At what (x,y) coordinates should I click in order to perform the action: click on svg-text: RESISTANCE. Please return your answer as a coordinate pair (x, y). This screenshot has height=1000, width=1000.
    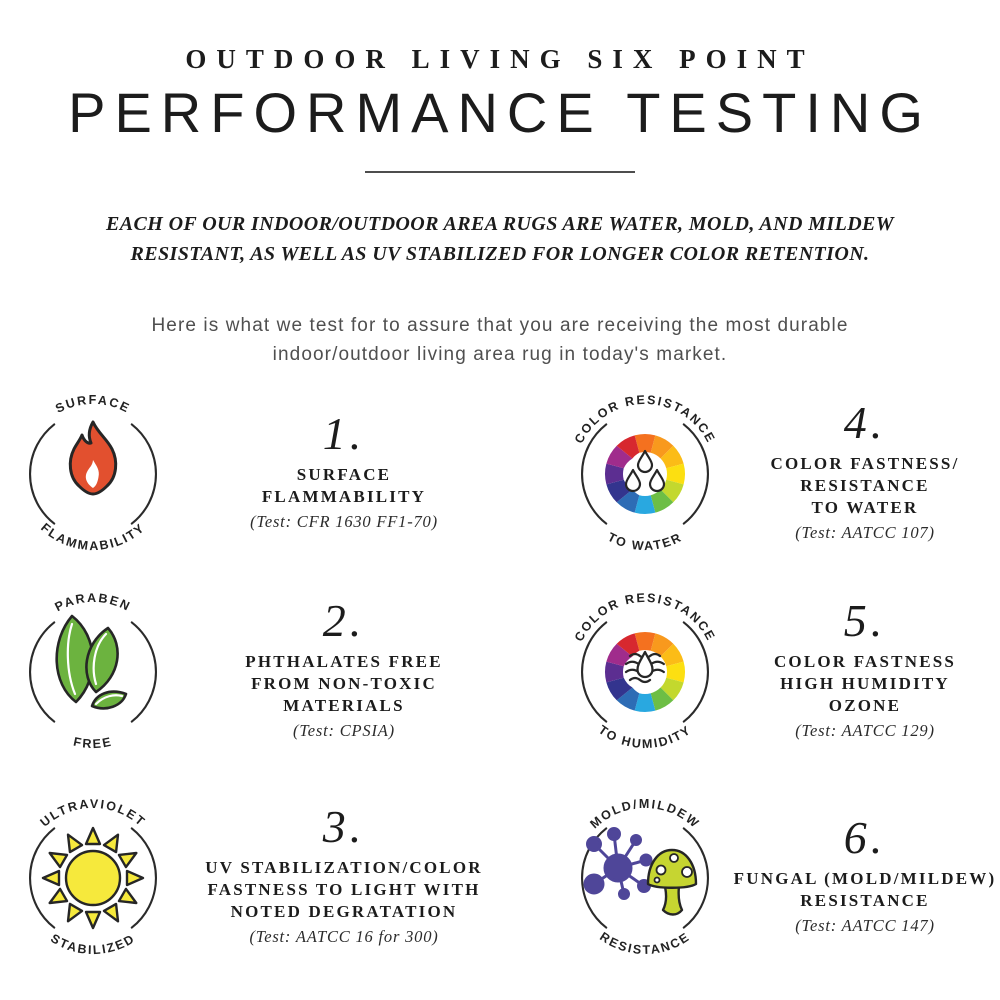
    Looking at the image, I should click on (644, 943).